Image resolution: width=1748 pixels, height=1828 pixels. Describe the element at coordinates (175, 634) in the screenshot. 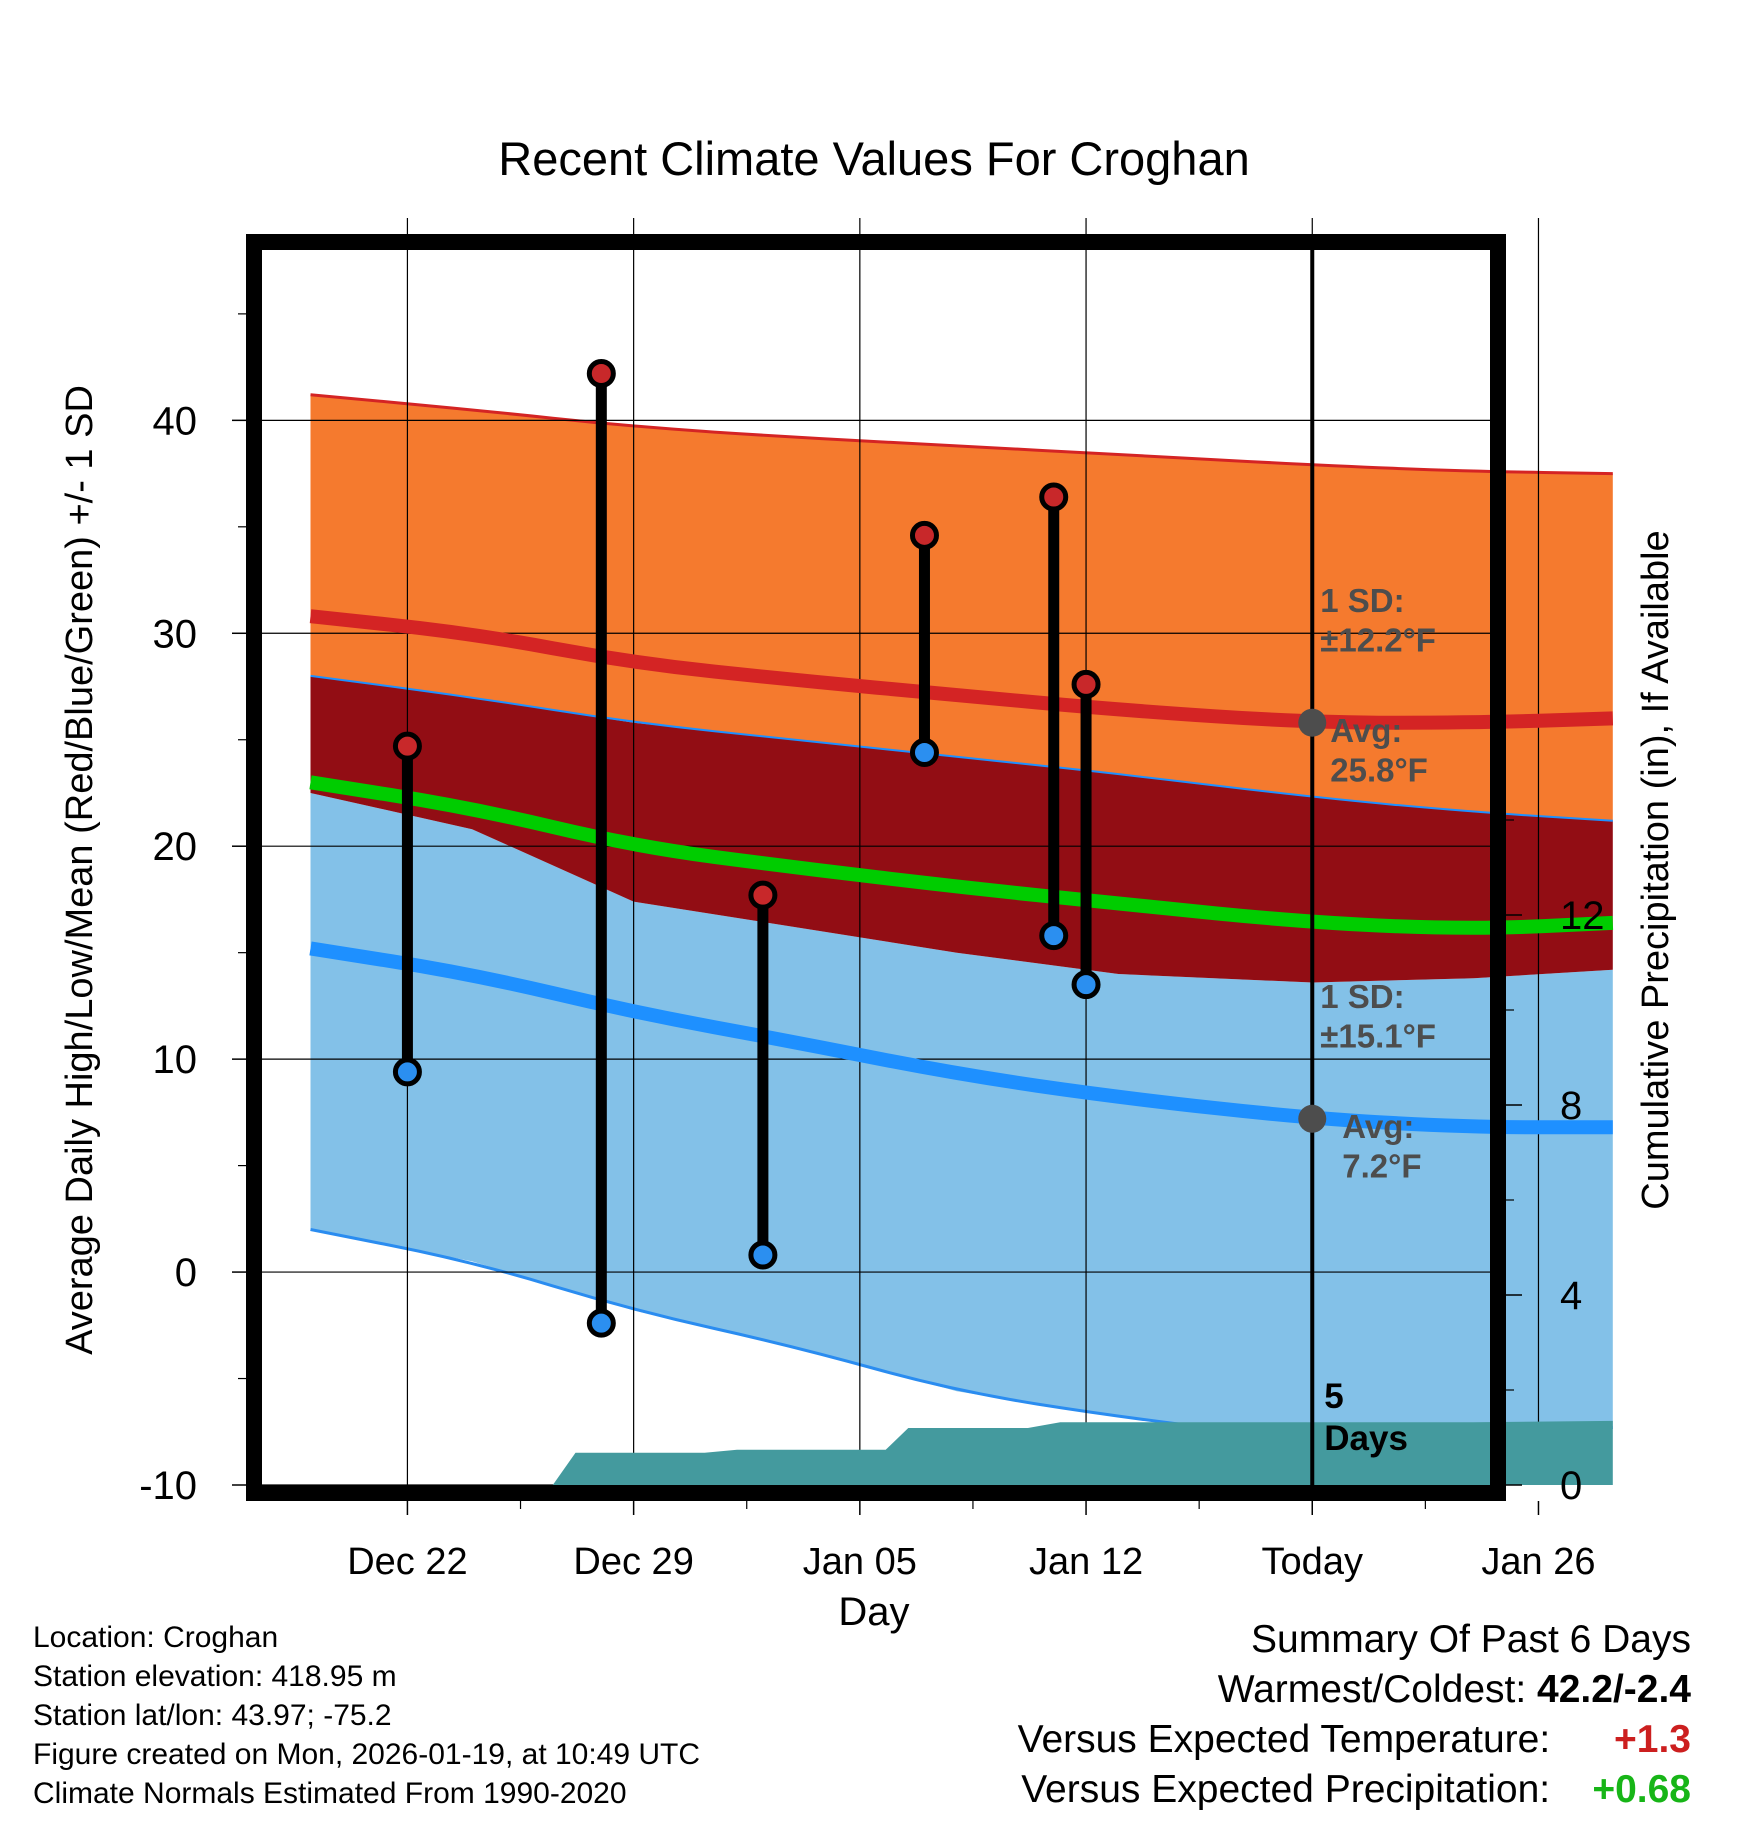

I see `y-tick-label-4: 30` at that location.